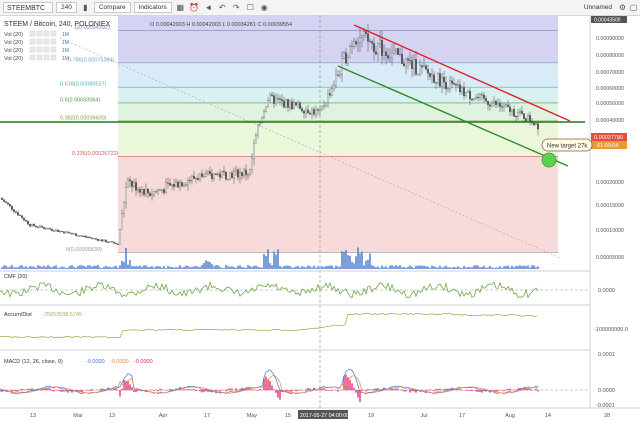  Describe the element at coordinates (91, 60) in the screenshot. I see `fib-level-label: 0.786(0.00075394)` at that location.